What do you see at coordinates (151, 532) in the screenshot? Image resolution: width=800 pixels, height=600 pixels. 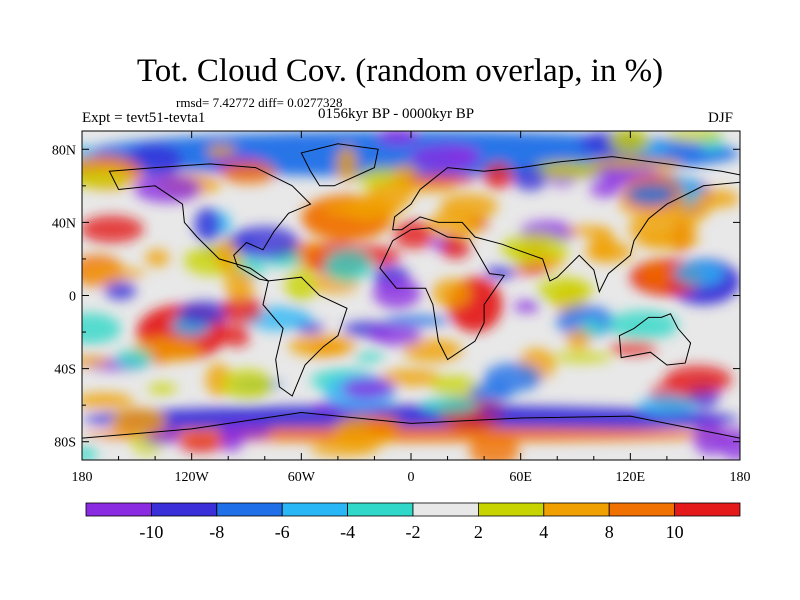 I see `colorbar-label: -10` at bounding box center [151, 532].